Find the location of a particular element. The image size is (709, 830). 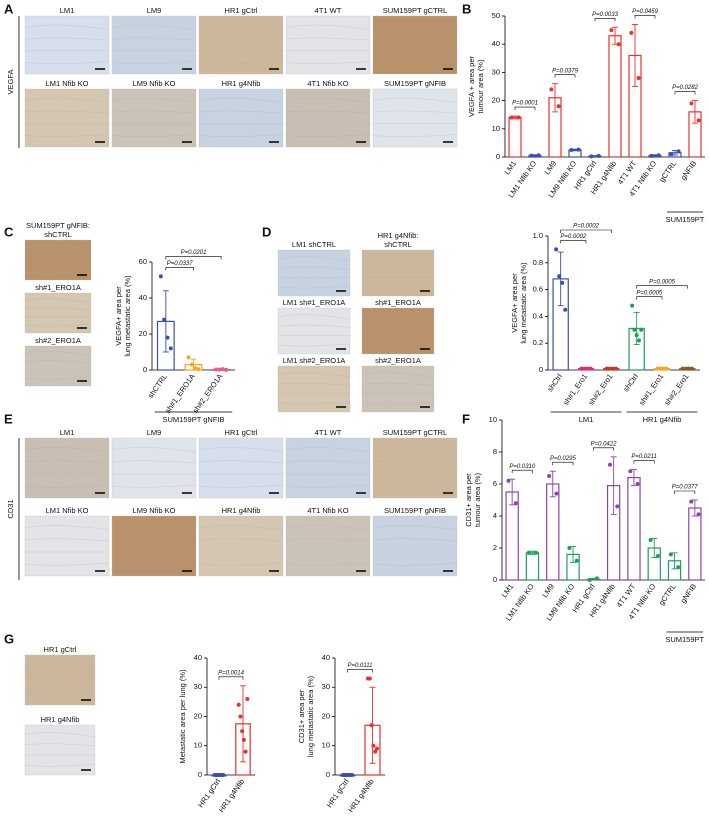

p-value: P=0.0111 is located at coordinates (360, 666).